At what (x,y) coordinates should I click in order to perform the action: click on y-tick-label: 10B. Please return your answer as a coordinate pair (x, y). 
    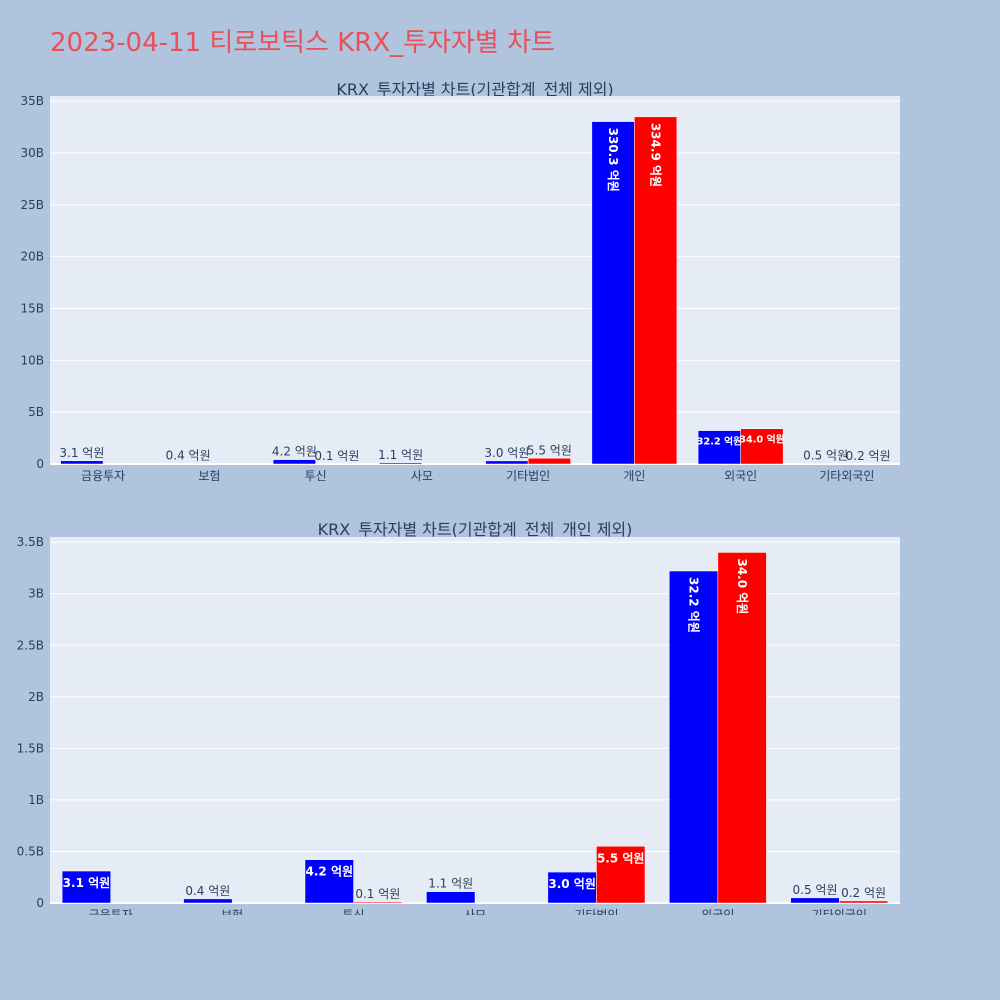
    Looking at the image, I should click on (32, 360).